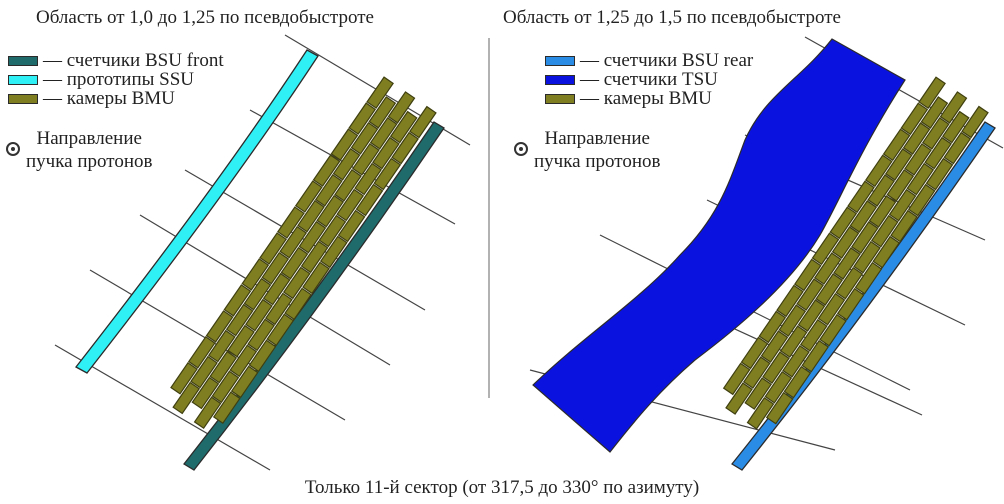 This screenshot has width=1004, height=504. I want to click on legend-item-bmu: — камеры BMU, so click(91, 99).